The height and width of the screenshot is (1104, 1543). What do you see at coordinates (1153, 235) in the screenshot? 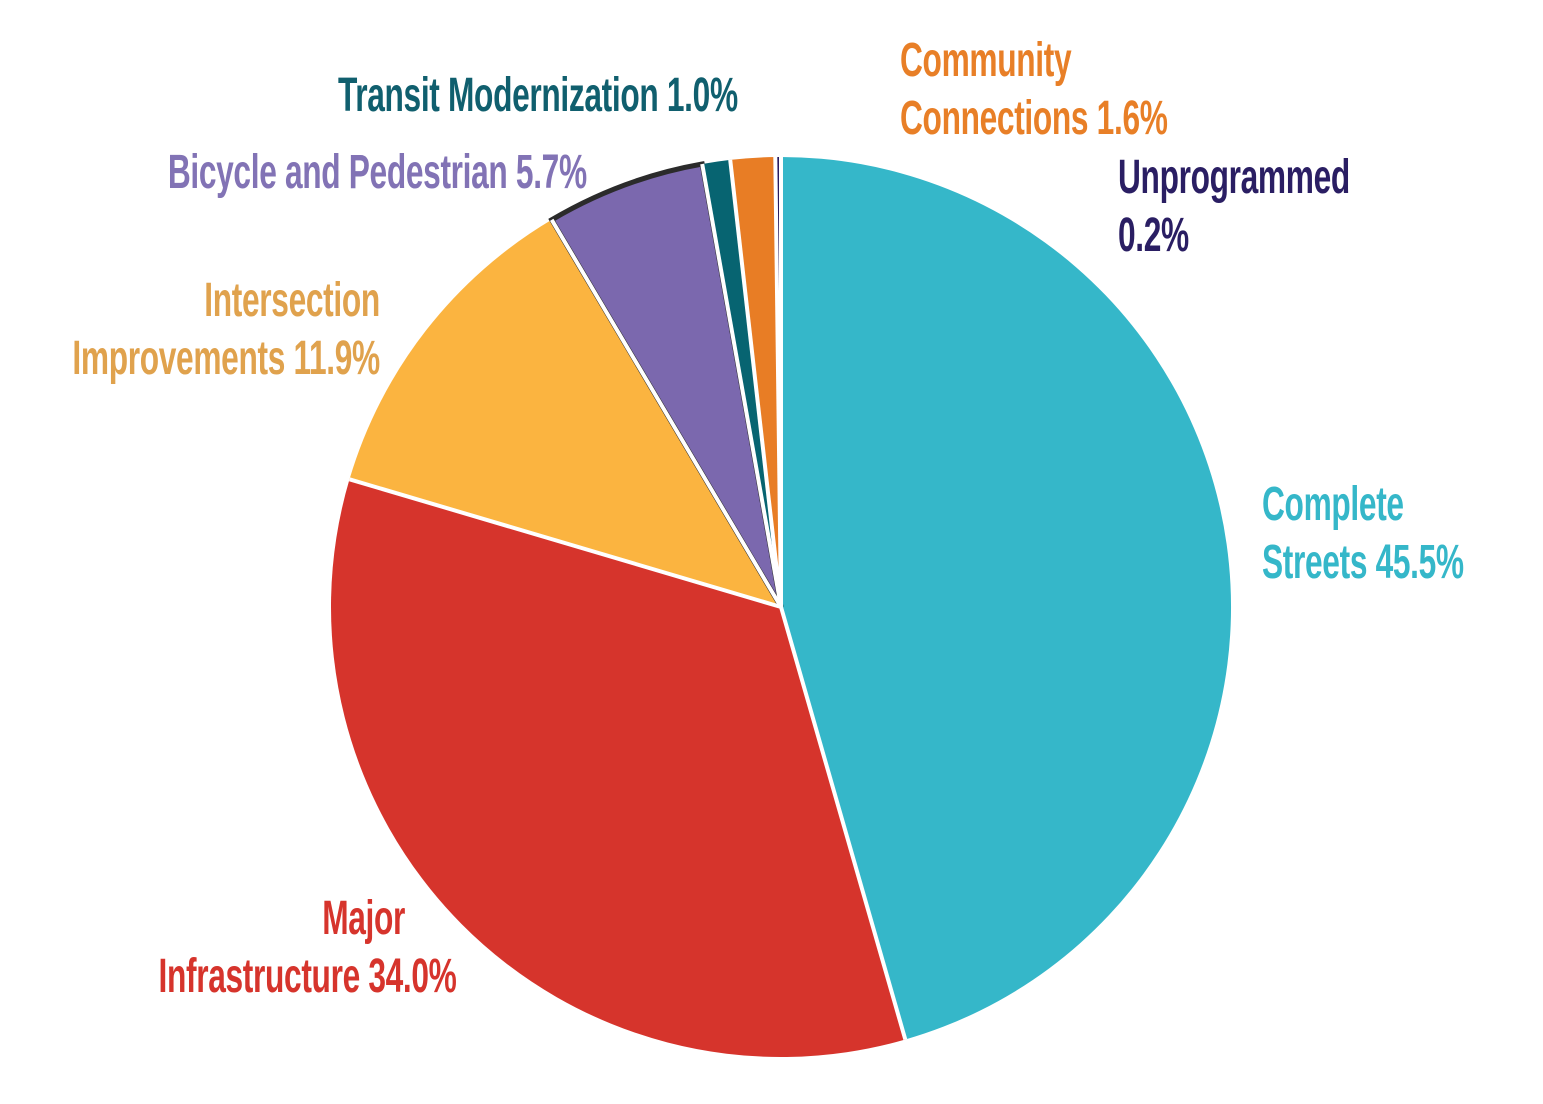
I see `label-line: 0.2%` at bounding box center [1153, 235].